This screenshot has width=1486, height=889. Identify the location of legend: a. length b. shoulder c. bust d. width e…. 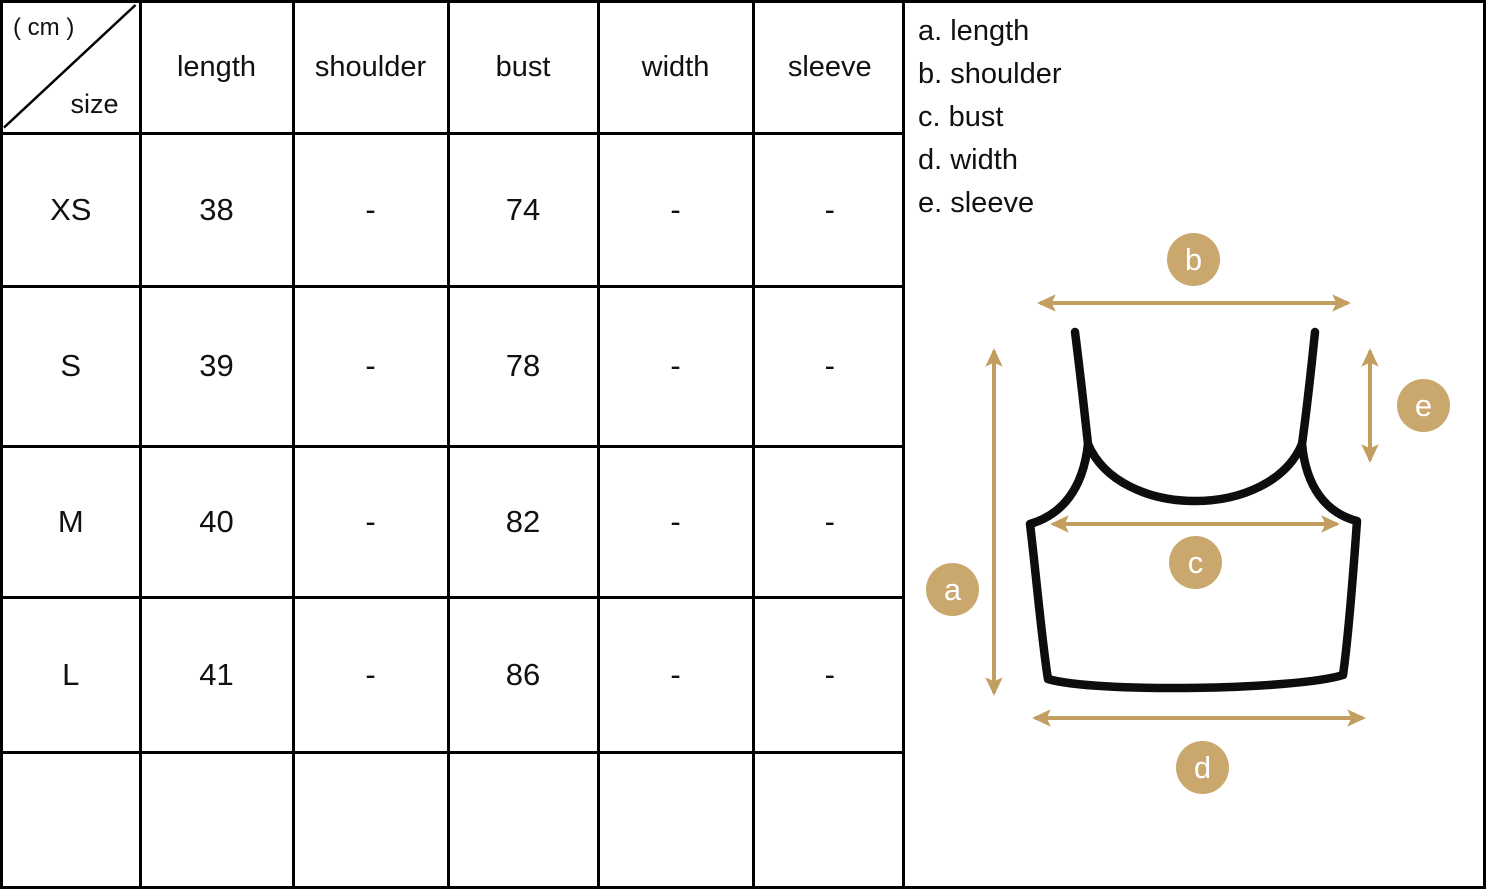
(990, 117).